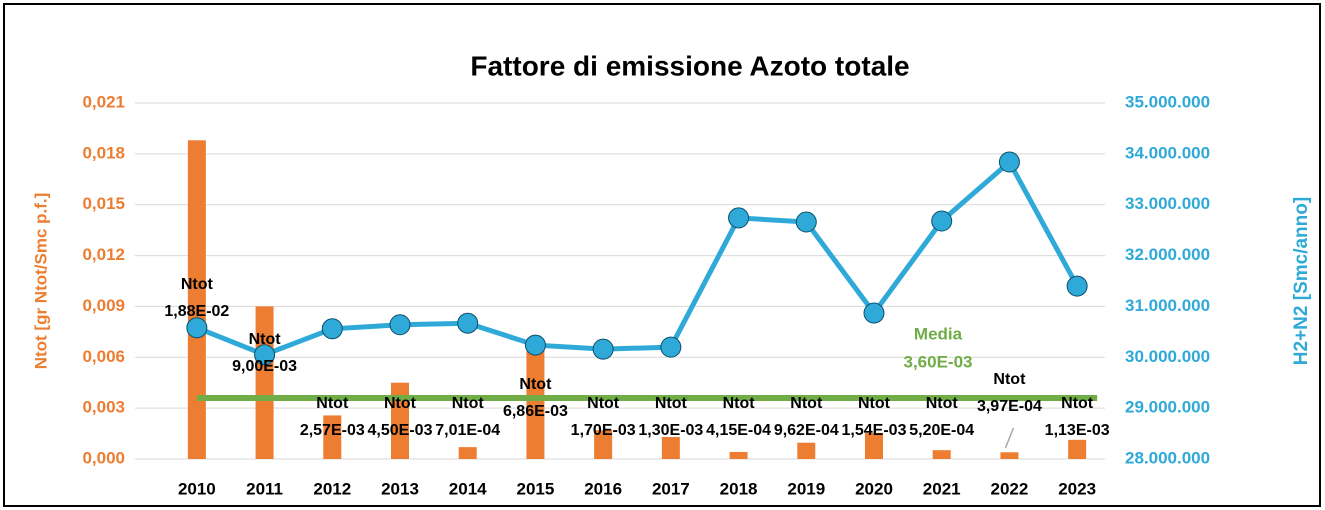  Describe the element at coordinates (1301, 281) in the screenshot. I see `y2-axis-title: H2+N2 [Smc/anno]` at that location.